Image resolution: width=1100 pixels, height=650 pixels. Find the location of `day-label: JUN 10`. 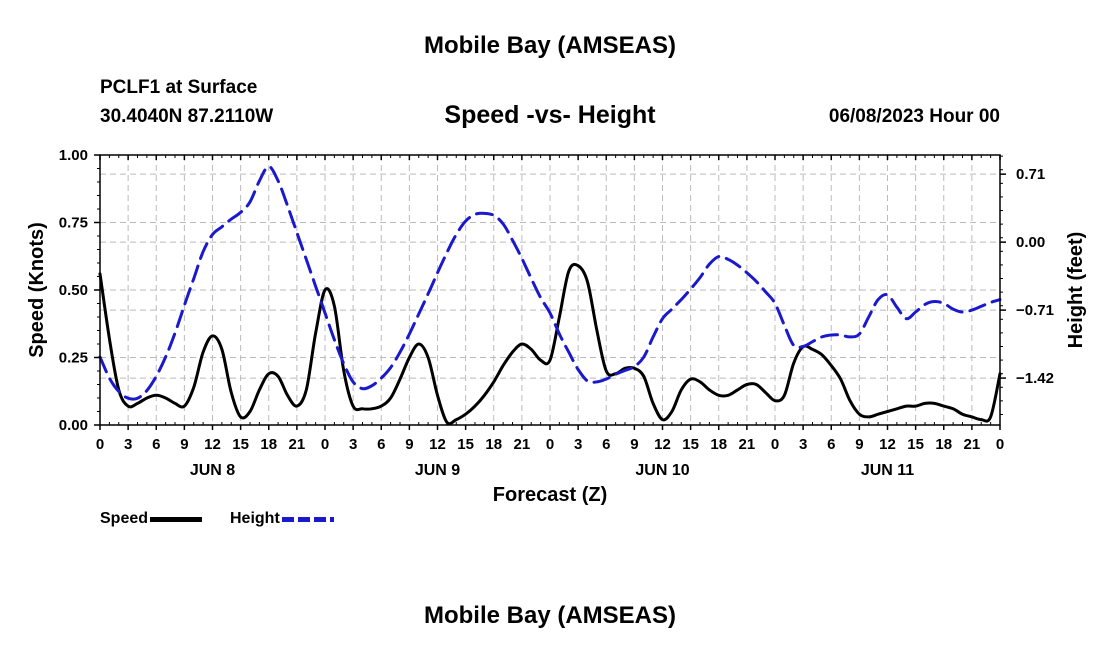

day-label: JUN 10 is located at coordinates (662, 470).